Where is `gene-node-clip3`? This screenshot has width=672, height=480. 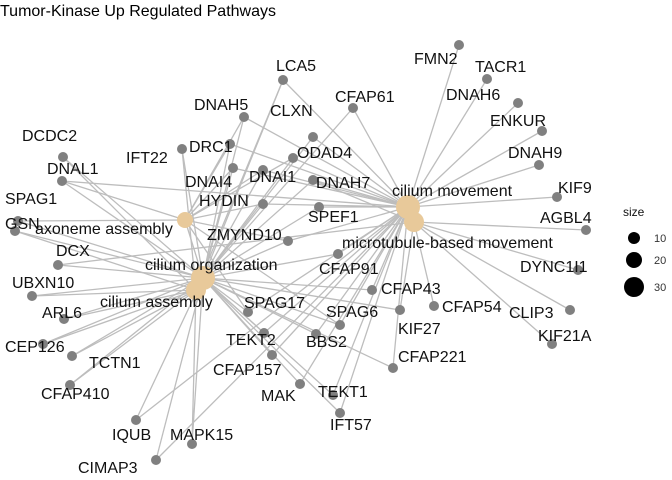
gene-node-clip3 is located at coordinates (570, 310).